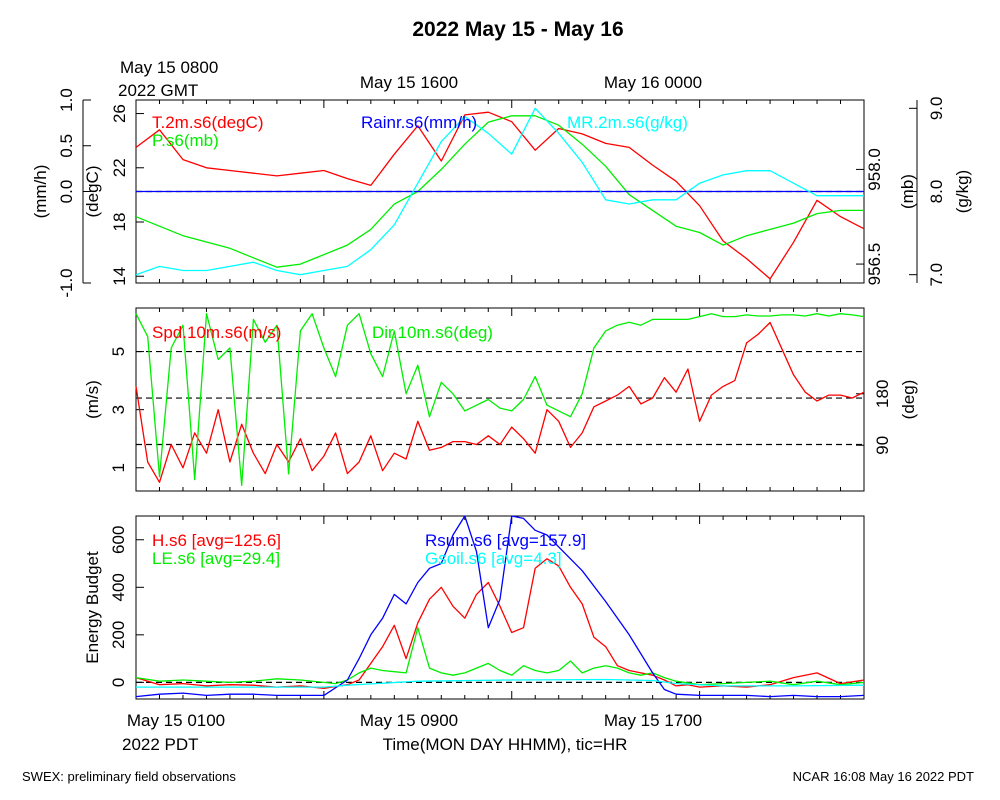 The image size is (1000, 800). What do you see at coordinates (176, 720) in the screenshot?
I see `x-date-label-1: May 15 0100` at bounding box center [176, 720].